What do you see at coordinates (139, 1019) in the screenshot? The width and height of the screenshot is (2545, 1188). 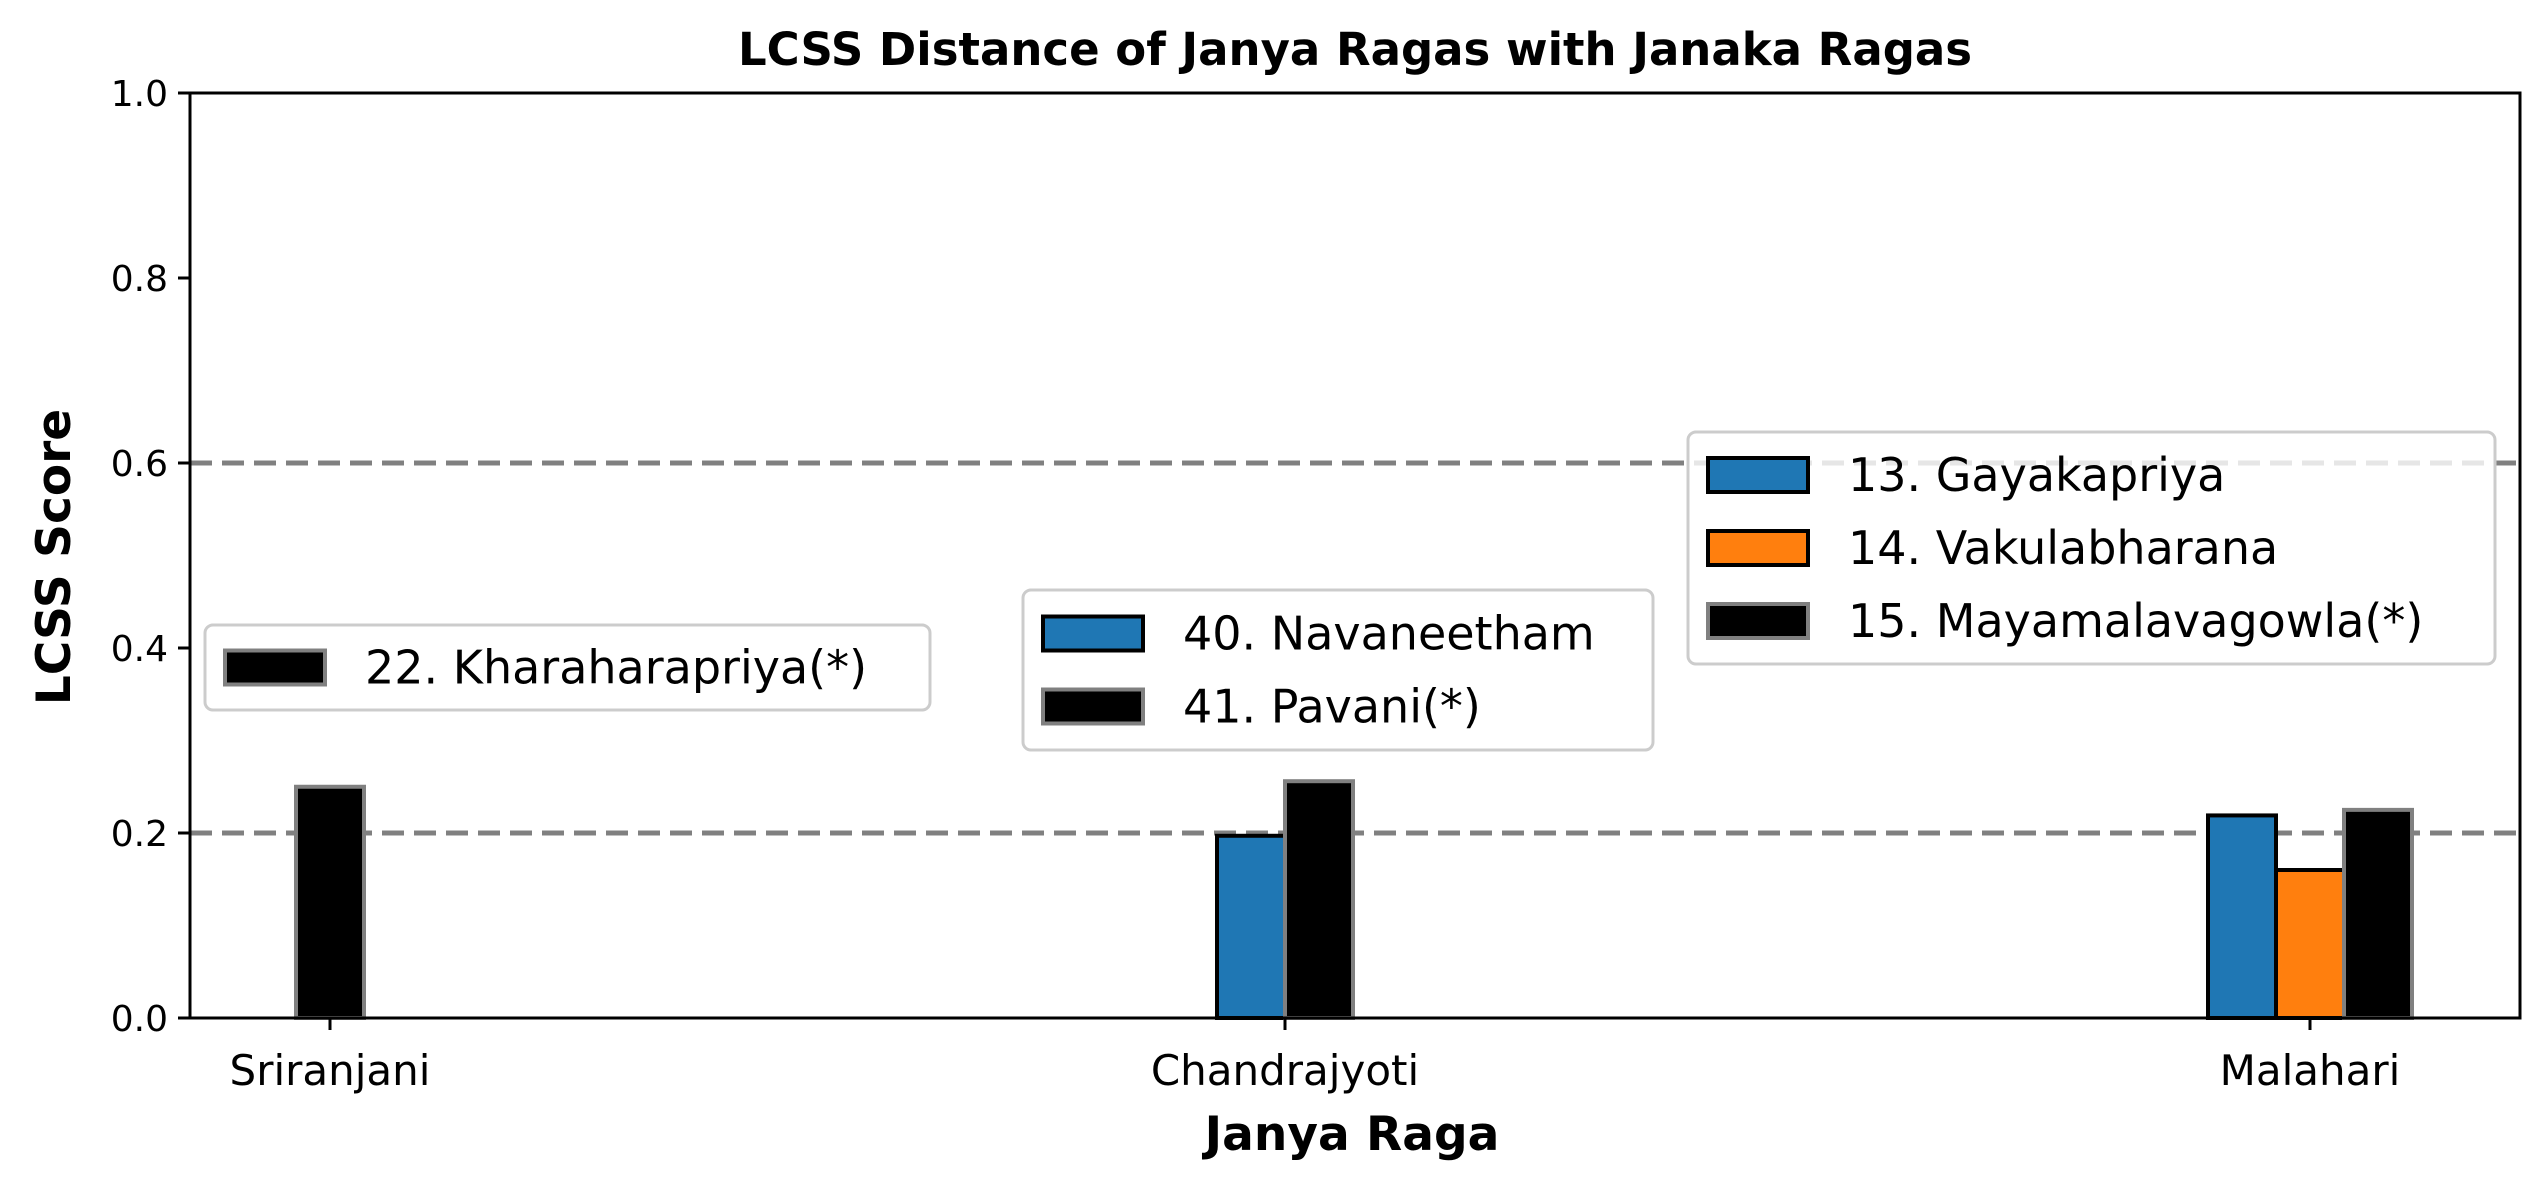 I see `y-tick-label: 0.0` at bounding box center [139, 1019].